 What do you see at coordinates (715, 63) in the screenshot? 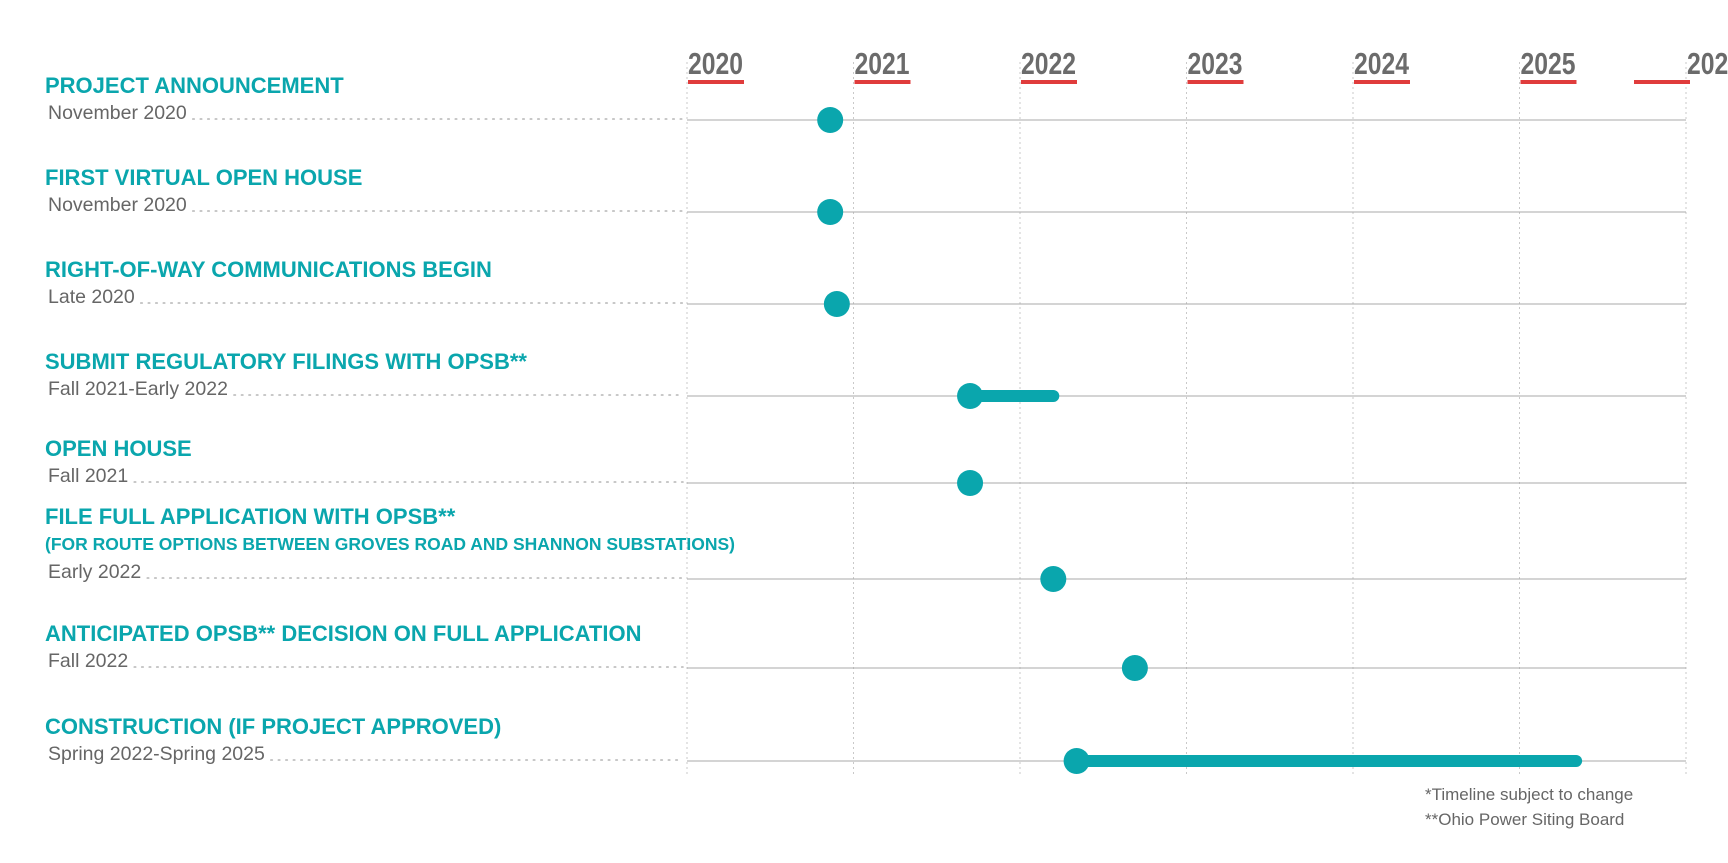
I see `year-label: 2020` at bounding box center [715, 63].